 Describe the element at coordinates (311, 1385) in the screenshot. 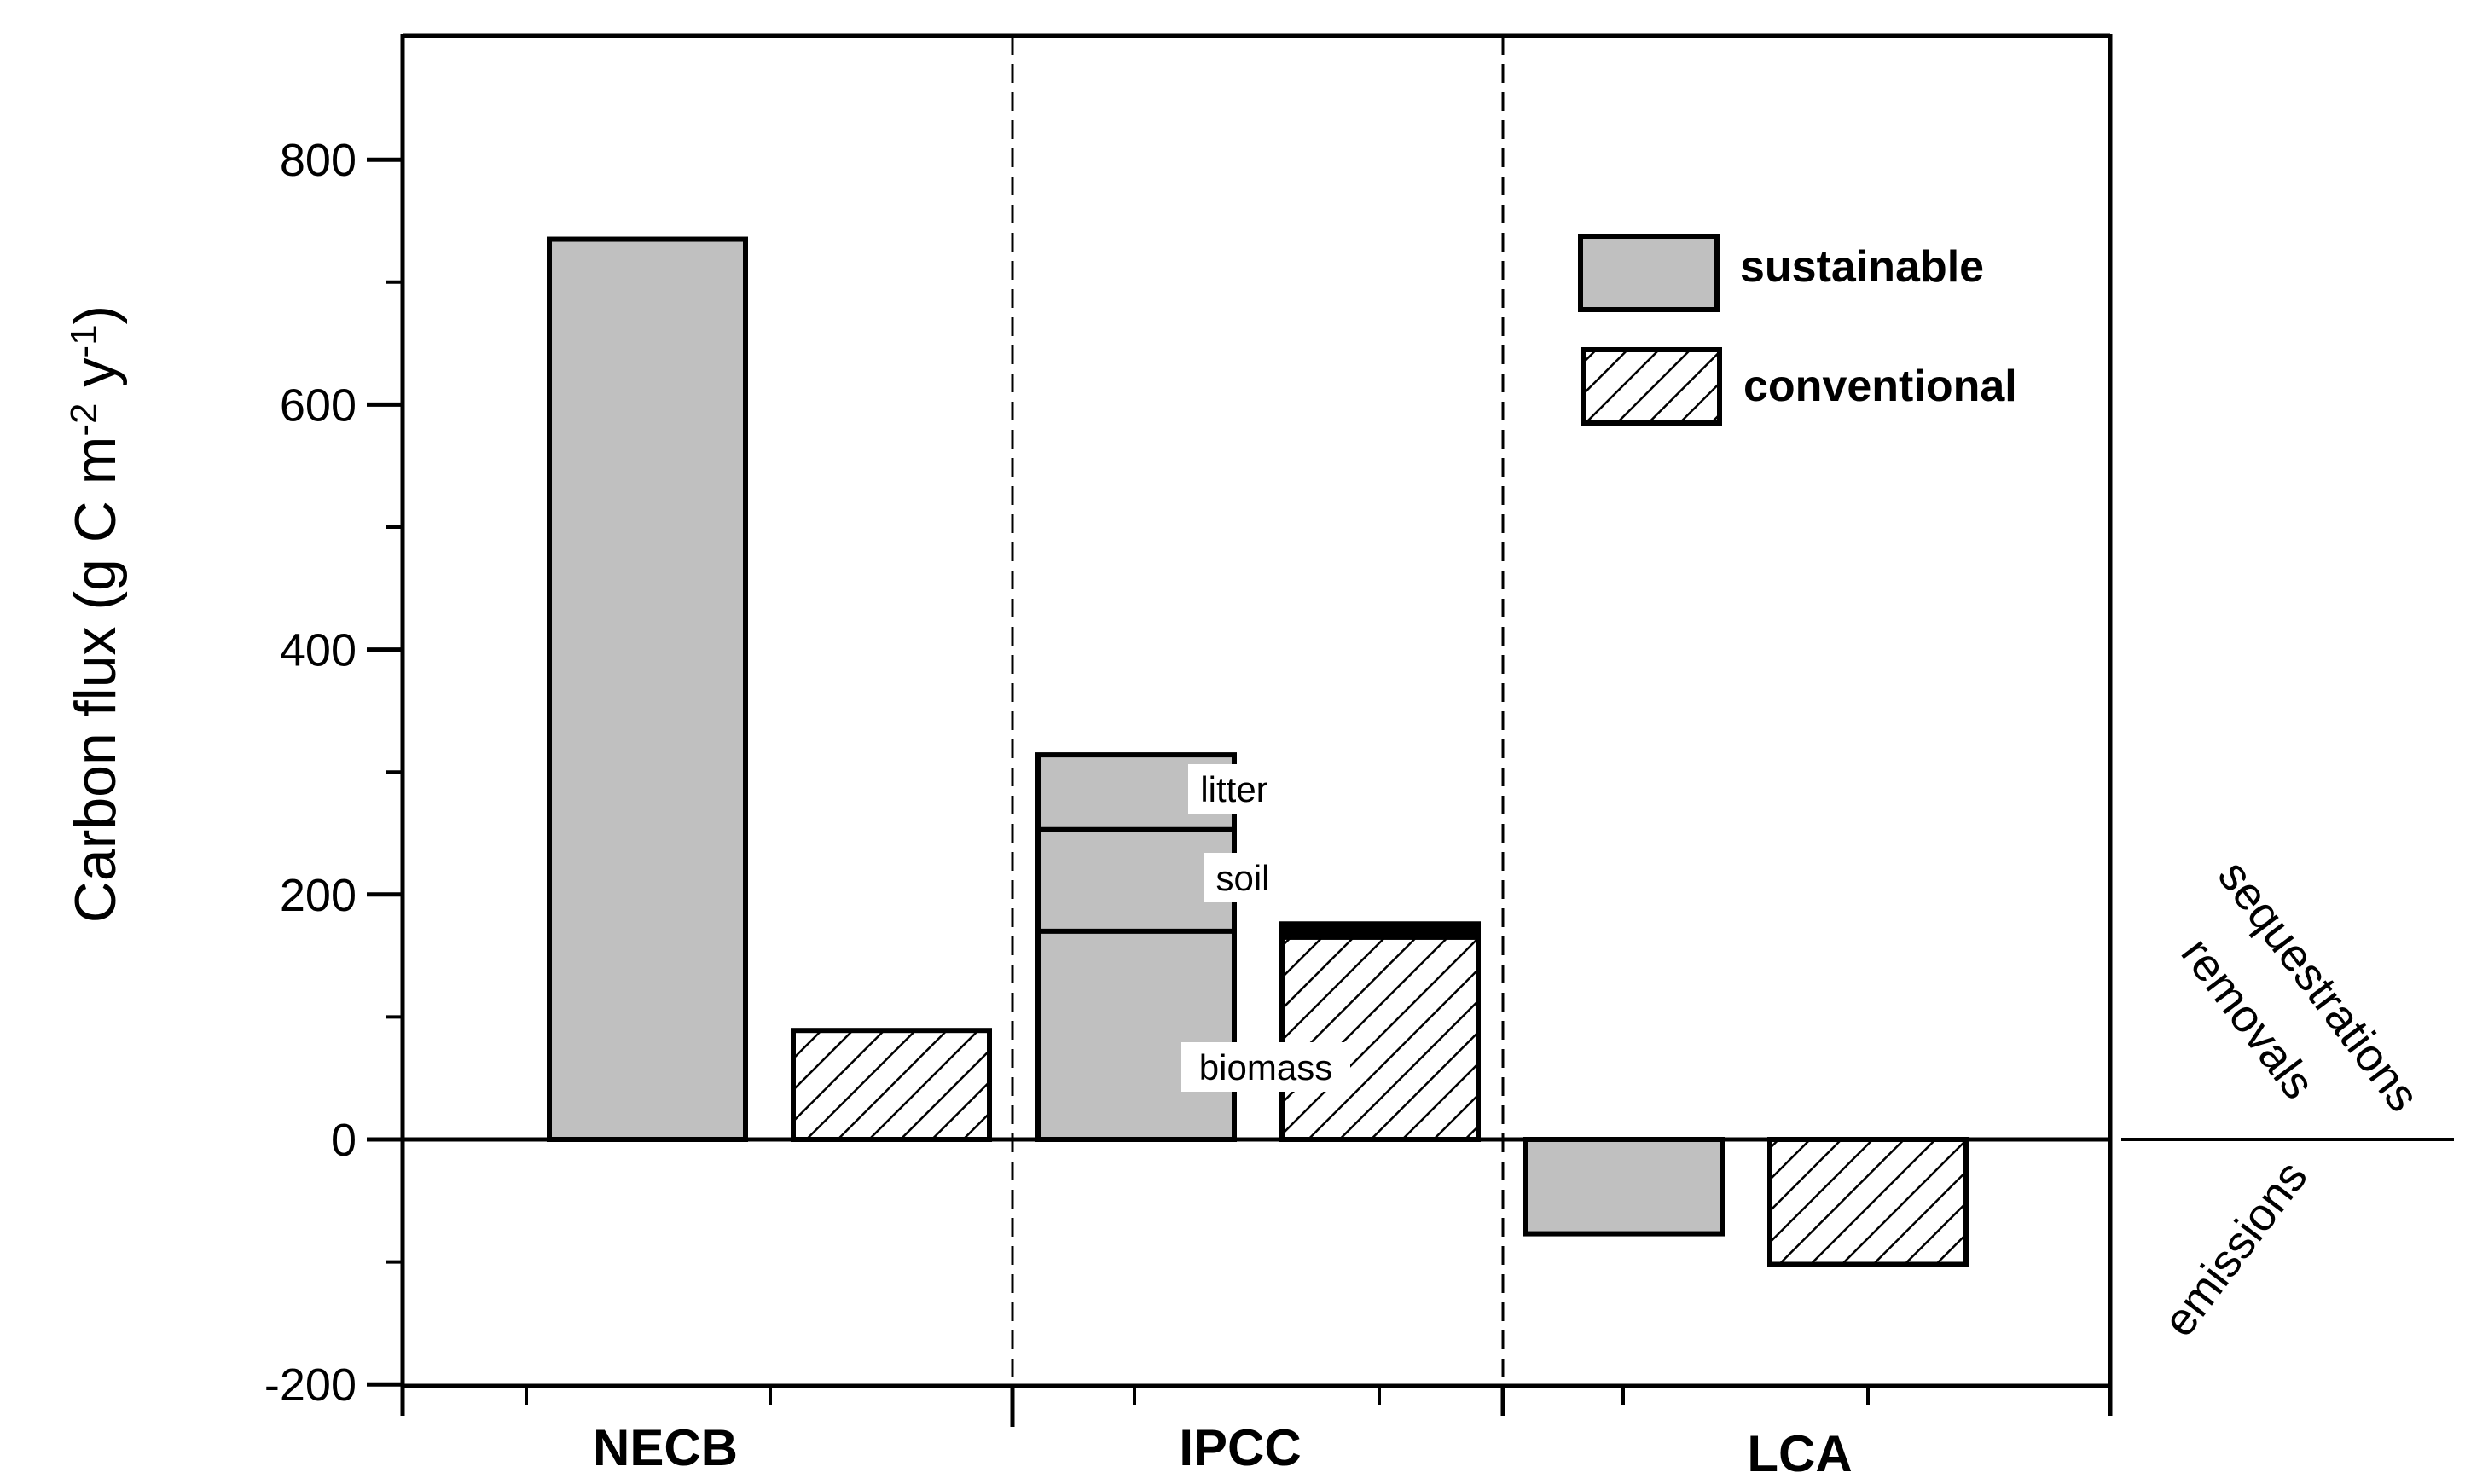

I see `y-tick-label: -200` at that location.